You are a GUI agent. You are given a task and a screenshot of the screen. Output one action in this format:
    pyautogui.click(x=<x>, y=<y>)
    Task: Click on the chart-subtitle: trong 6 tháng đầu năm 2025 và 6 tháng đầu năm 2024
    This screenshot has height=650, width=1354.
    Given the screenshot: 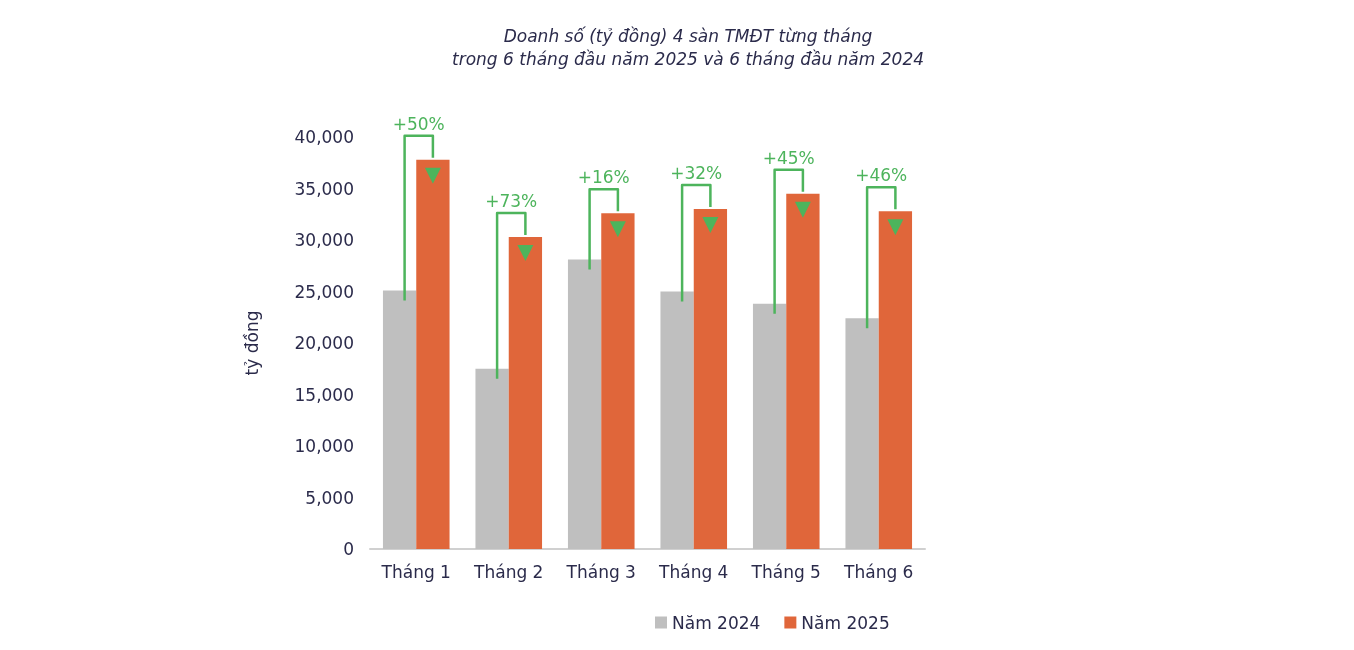 What is the action you would take?
    pyautogui.click(x=688, y=58)
    